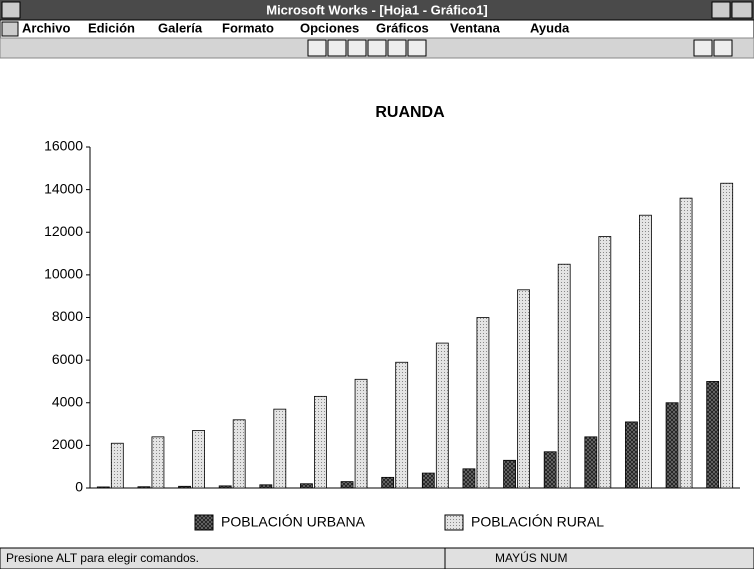 The width and height of the screenshot is (754, 569). Describe the element at coordinates (180, 27) in the screenshot. I see `menu-item: Galería` at that location.